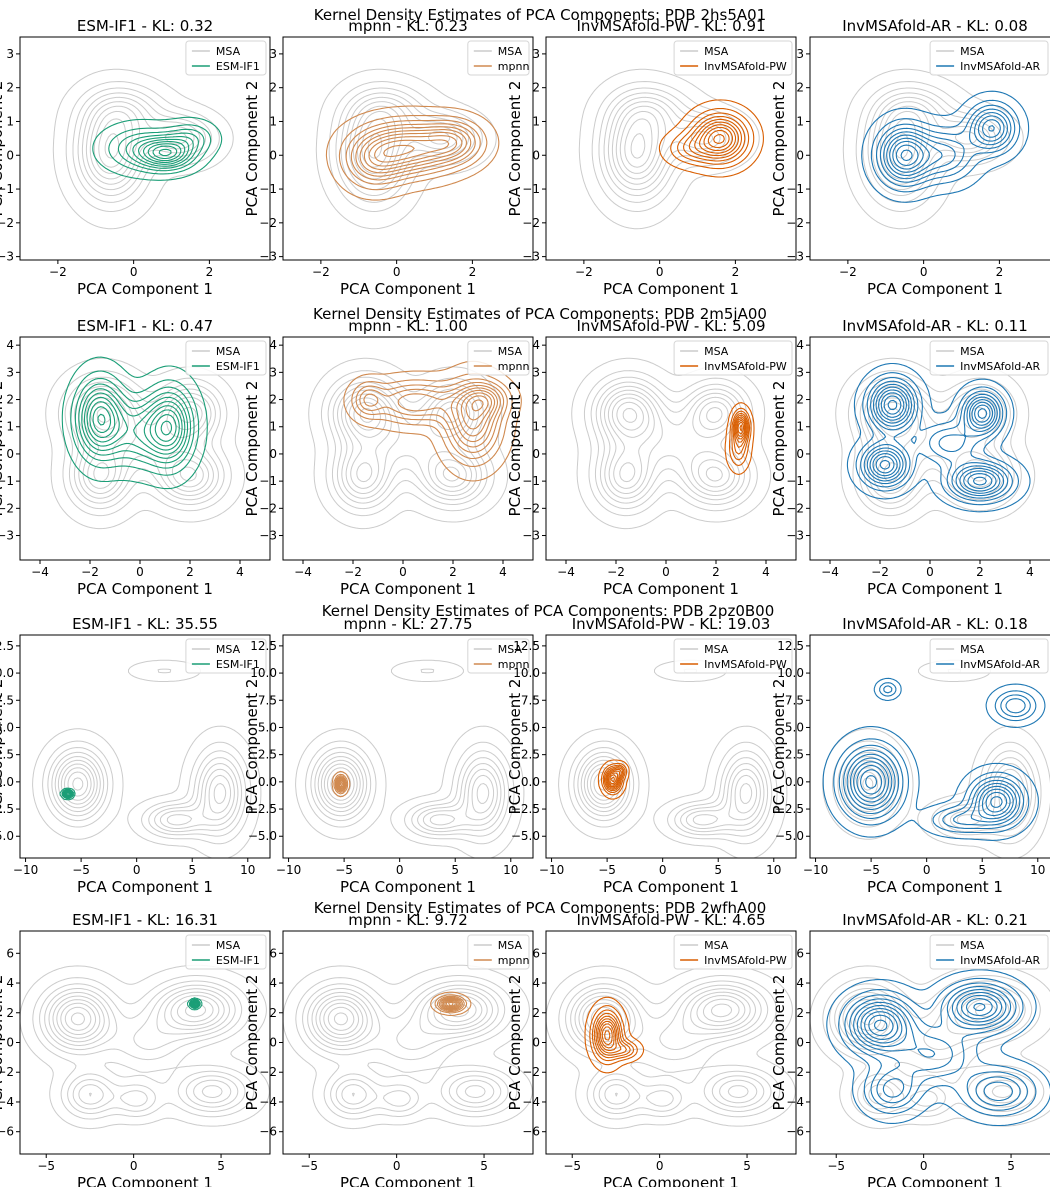 The width and height of the screenshot is (1050, 1187). What do you see at coordinates (935, 624) in the screenshot?
I see `subplot-title: InvMSAfold-AR - KL: 0.18` at bounding box center [935, 624].